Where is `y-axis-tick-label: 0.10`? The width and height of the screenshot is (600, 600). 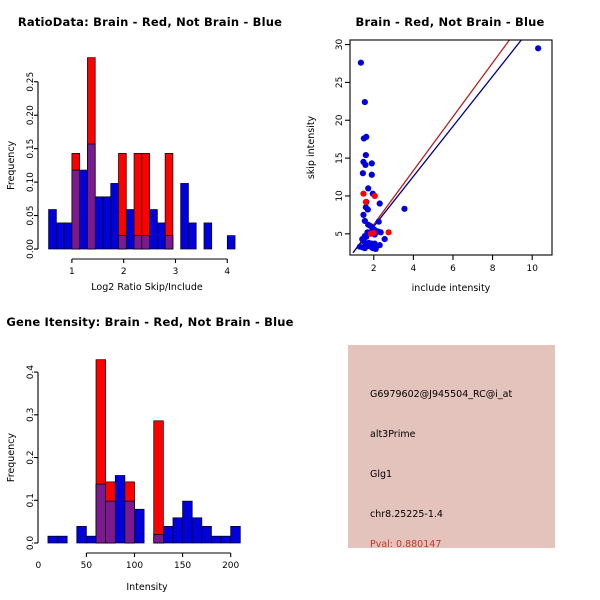 y-axis-tick-label: 0.10 is located at coordinates (31, 182).